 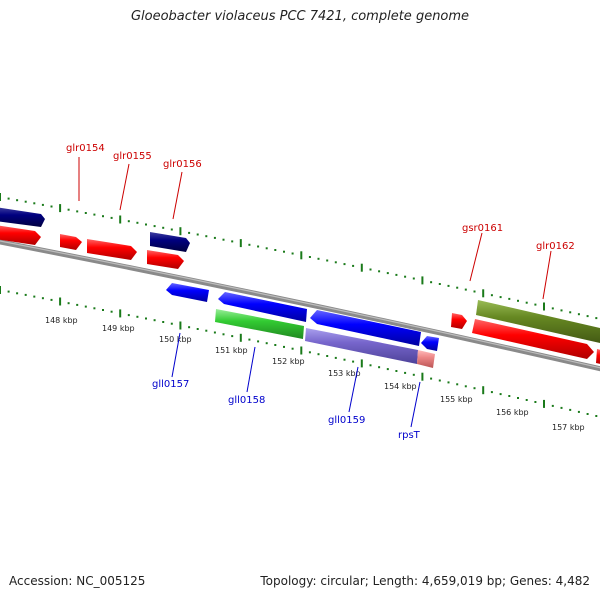 What do you see at coordinates (259, 324) in the screenshot?
I see `gene-gll0158` at bounding box center [259, 324].